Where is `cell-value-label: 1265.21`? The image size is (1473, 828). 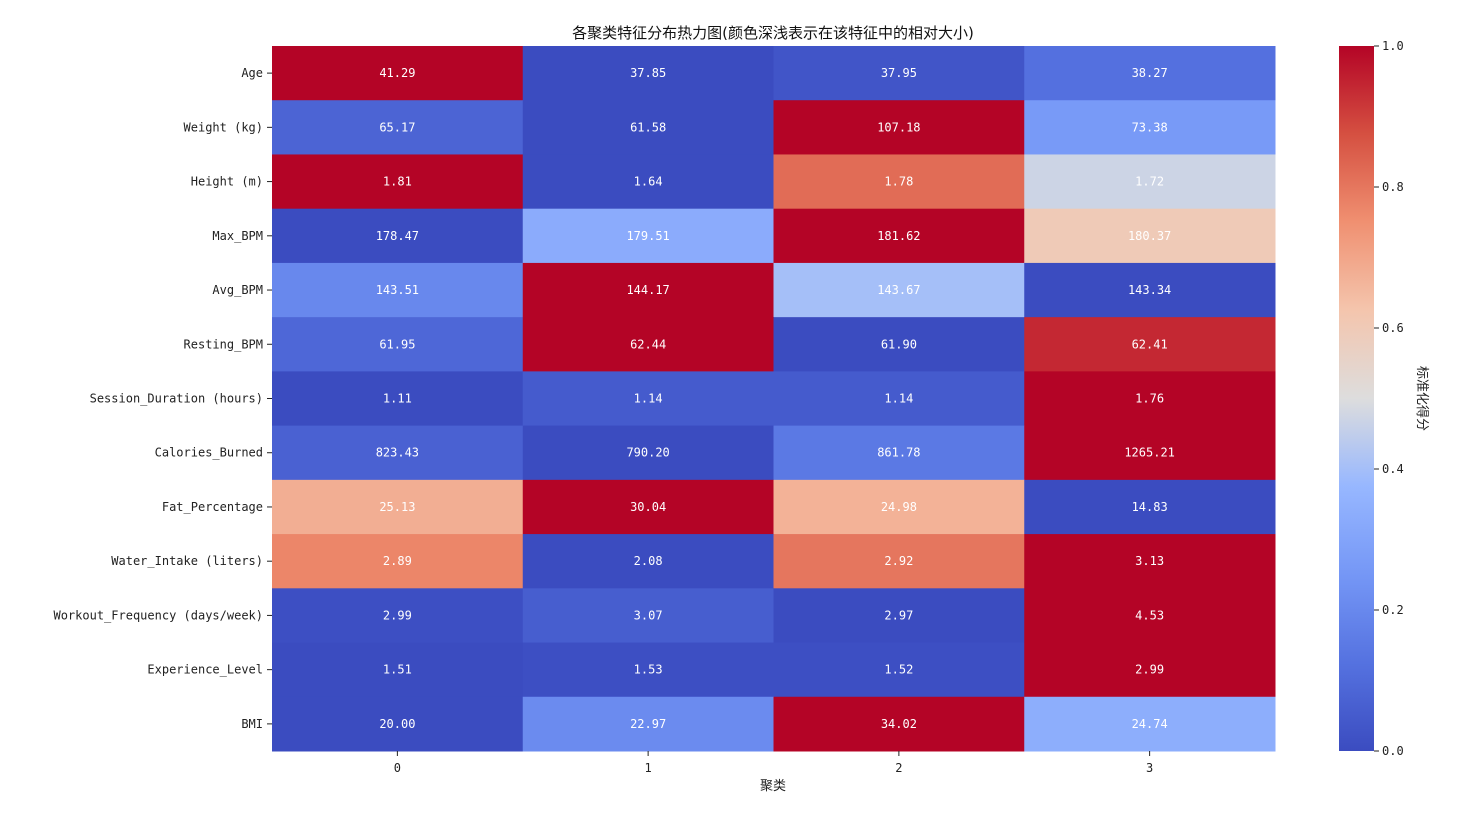
cell-value-label: 1265.21 is located at coordinates (1149, 453).